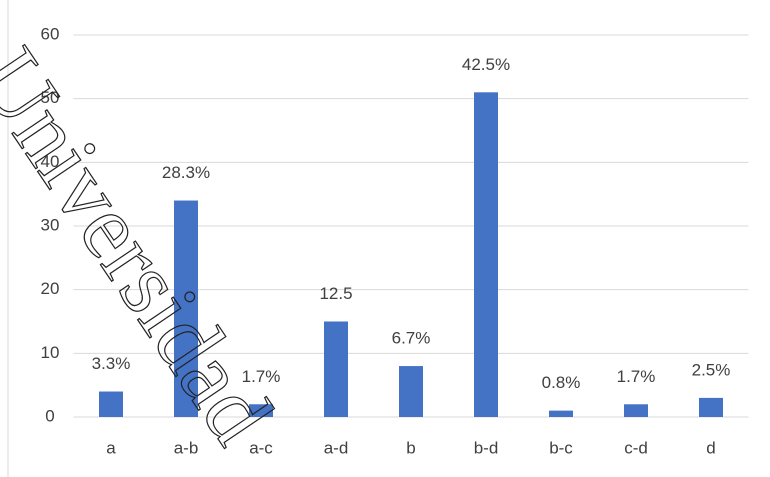 This screenshot has height=477, width=770. I want to click on x-tick-label: a-c, so click(261, 447).